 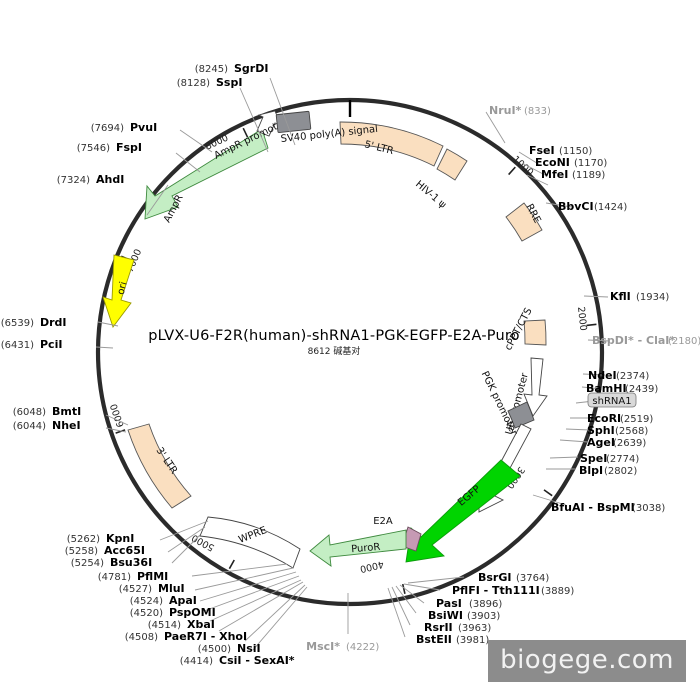 What do you see at coordinates (163, 600) in the screenshot?
I see `site-label-apai: (4524) ApaI` at bounding box center [163, 600].